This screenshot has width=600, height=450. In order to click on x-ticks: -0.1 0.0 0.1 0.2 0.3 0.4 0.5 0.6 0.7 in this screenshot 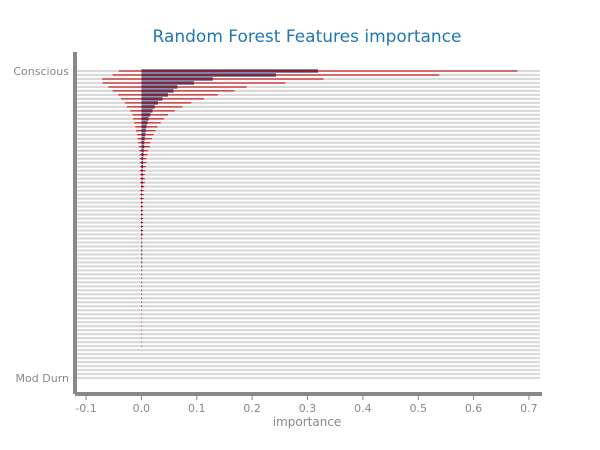, I will do `click(306, 405)`.